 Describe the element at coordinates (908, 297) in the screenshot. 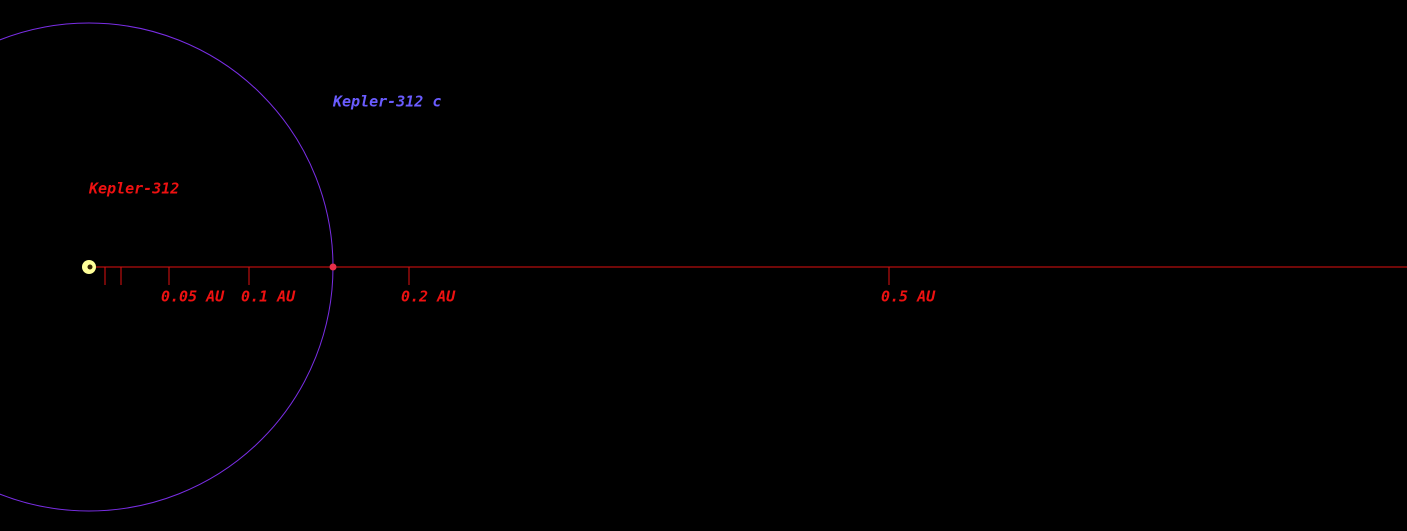

I see `scale-label: 0.5 AU` at that location.